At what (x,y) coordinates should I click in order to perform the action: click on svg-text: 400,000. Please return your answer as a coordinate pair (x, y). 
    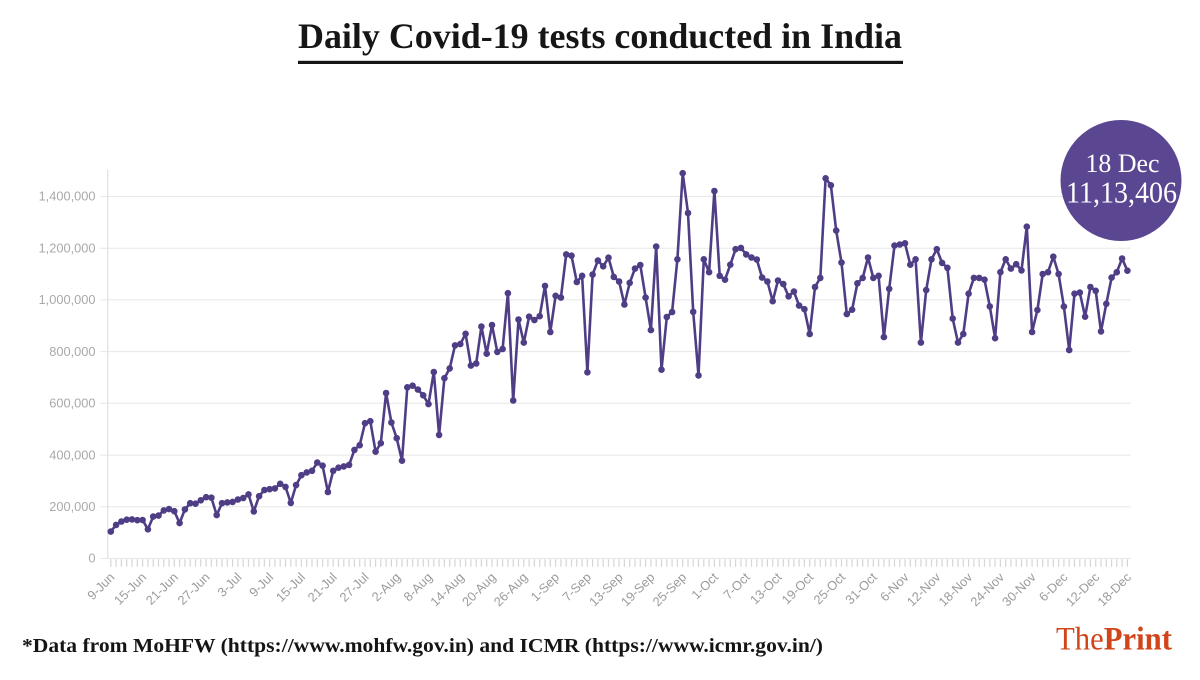
    Looking at the image, I should click on (72, 454).